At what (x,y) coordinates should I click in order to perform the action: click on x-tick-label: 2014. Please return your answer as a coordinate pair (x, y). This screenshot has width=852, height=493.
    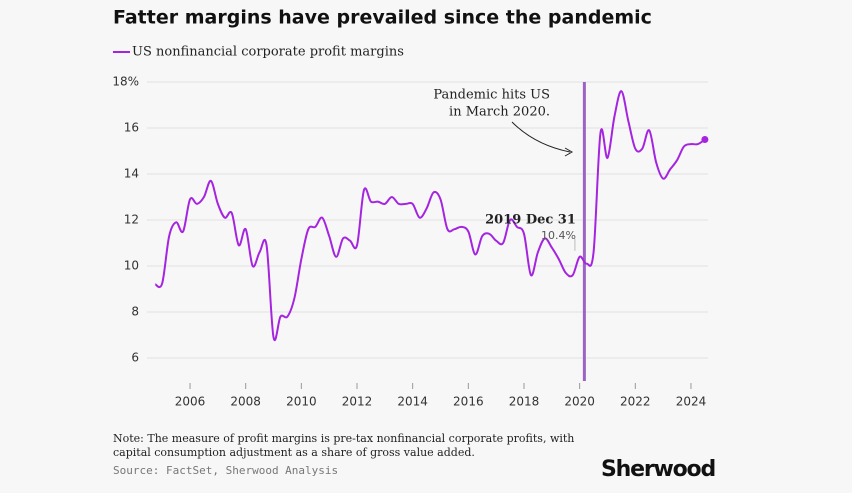
    Looking at the image, I should click on (412, 402).